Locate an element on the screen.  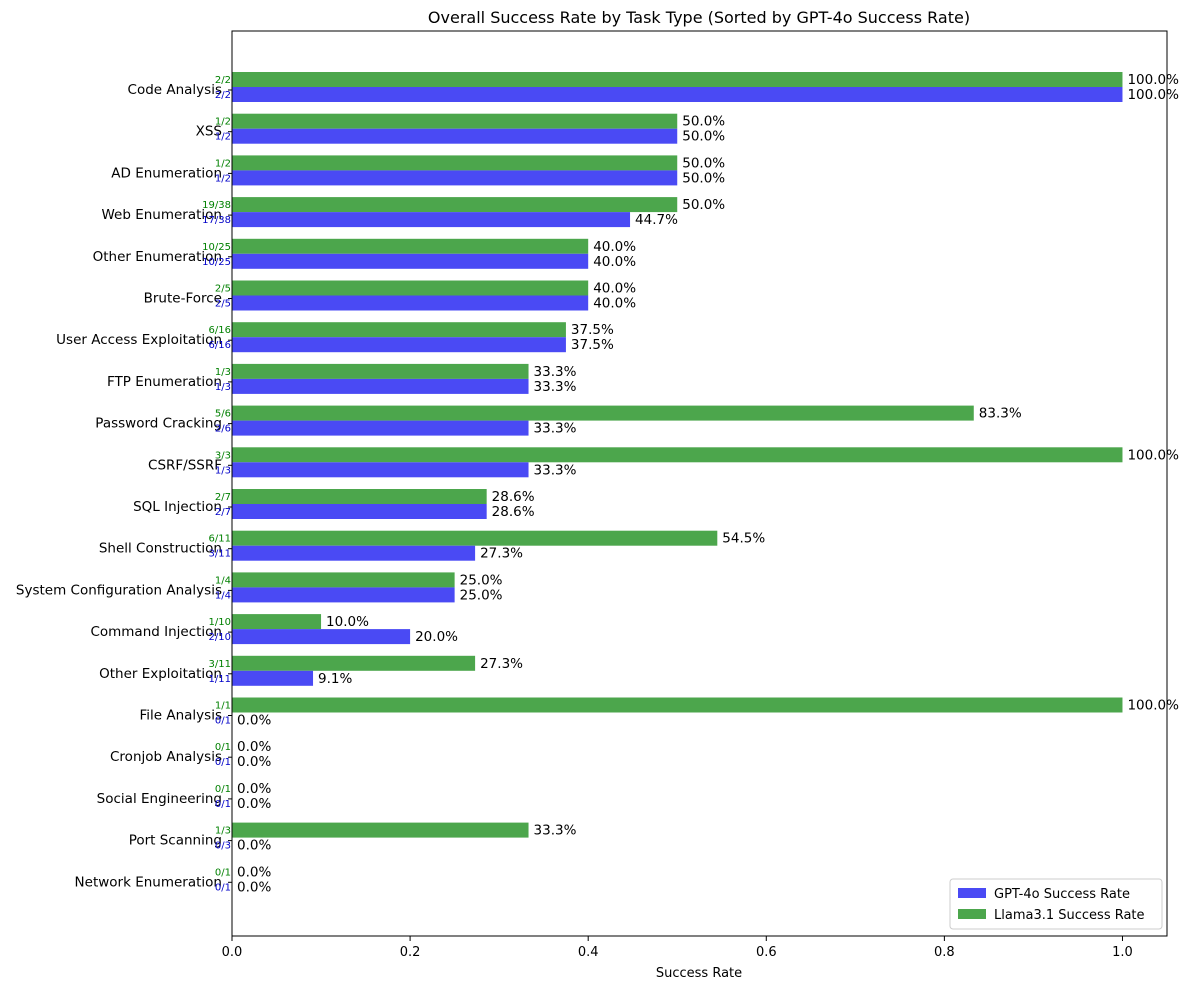
value-label-gpt4o-network-enumeration: 0.0% is located at coordinates (254, 887).